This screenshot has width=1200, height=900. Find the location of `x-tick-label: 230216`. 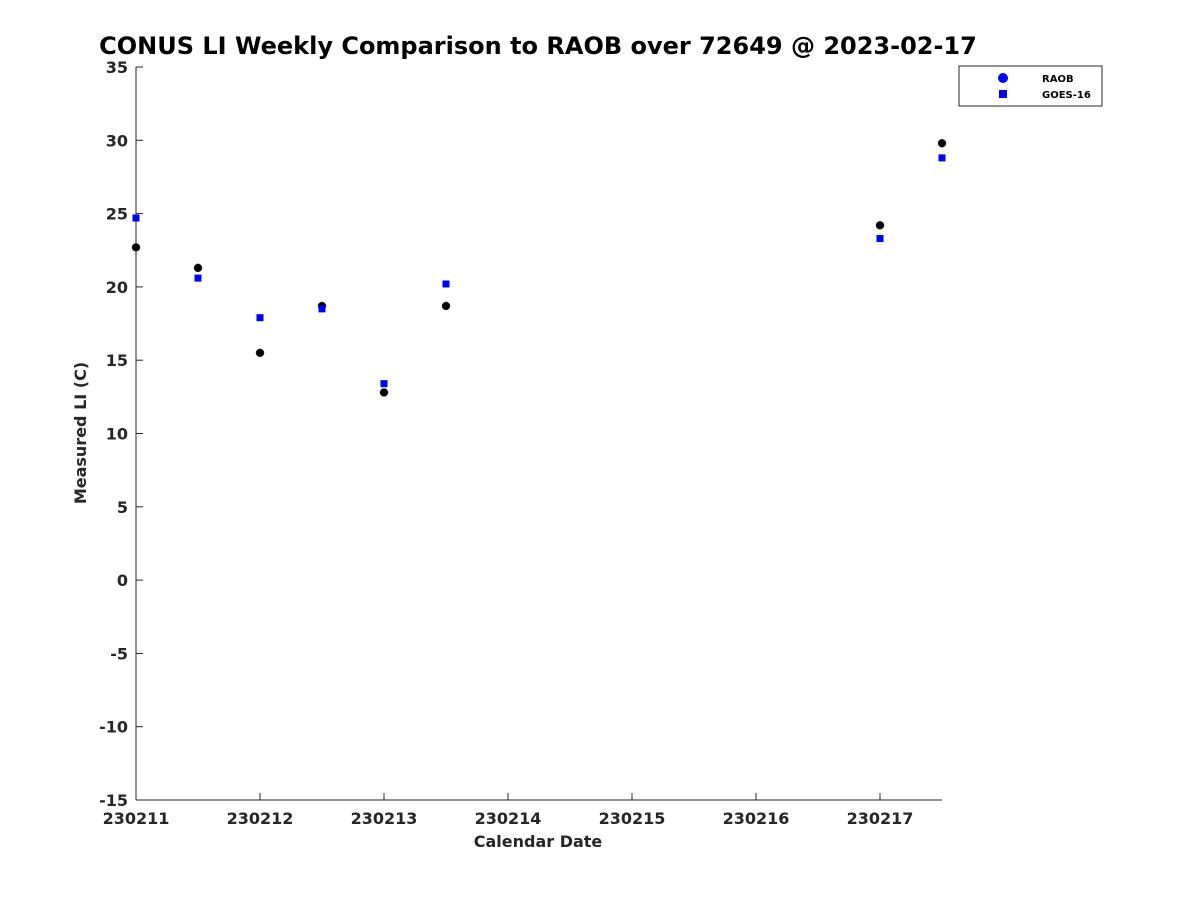

x-tick-label: 230216 is located at coordinates (756, 818).